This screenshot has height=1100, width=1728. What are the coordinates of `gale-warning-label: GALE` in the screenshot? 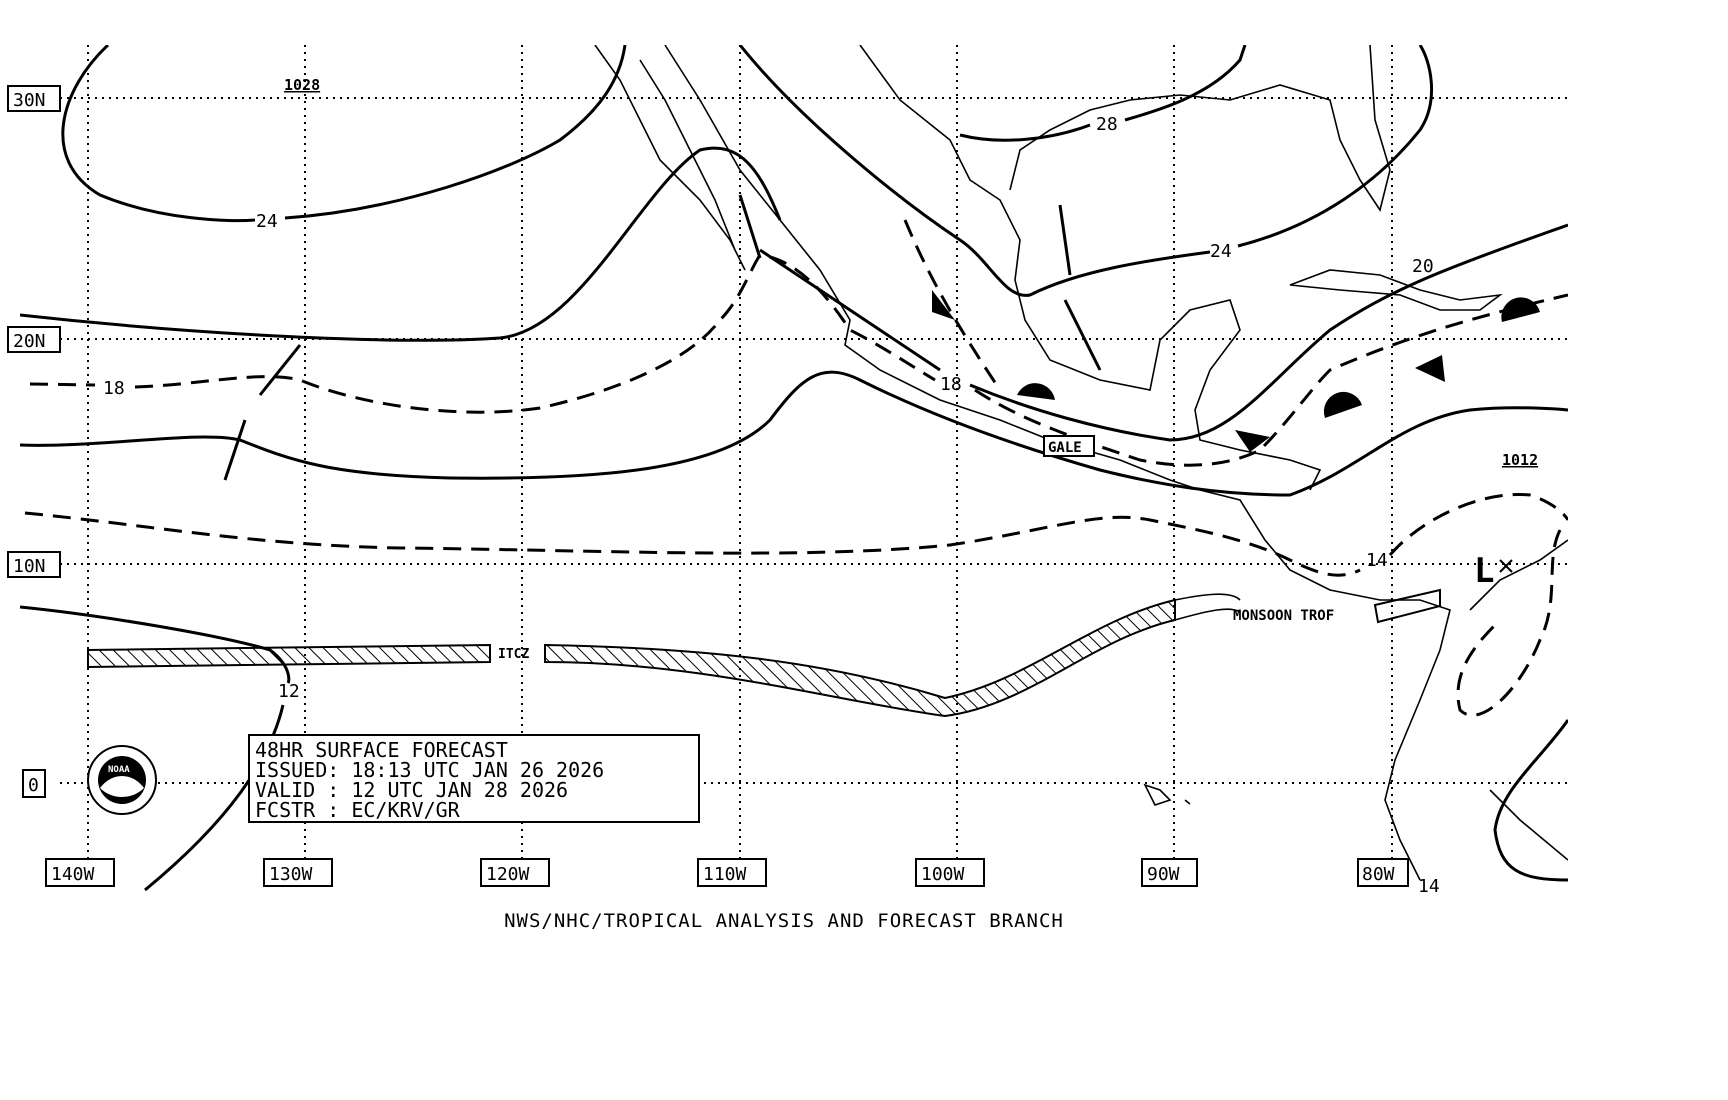 It's located at (1065, 448).